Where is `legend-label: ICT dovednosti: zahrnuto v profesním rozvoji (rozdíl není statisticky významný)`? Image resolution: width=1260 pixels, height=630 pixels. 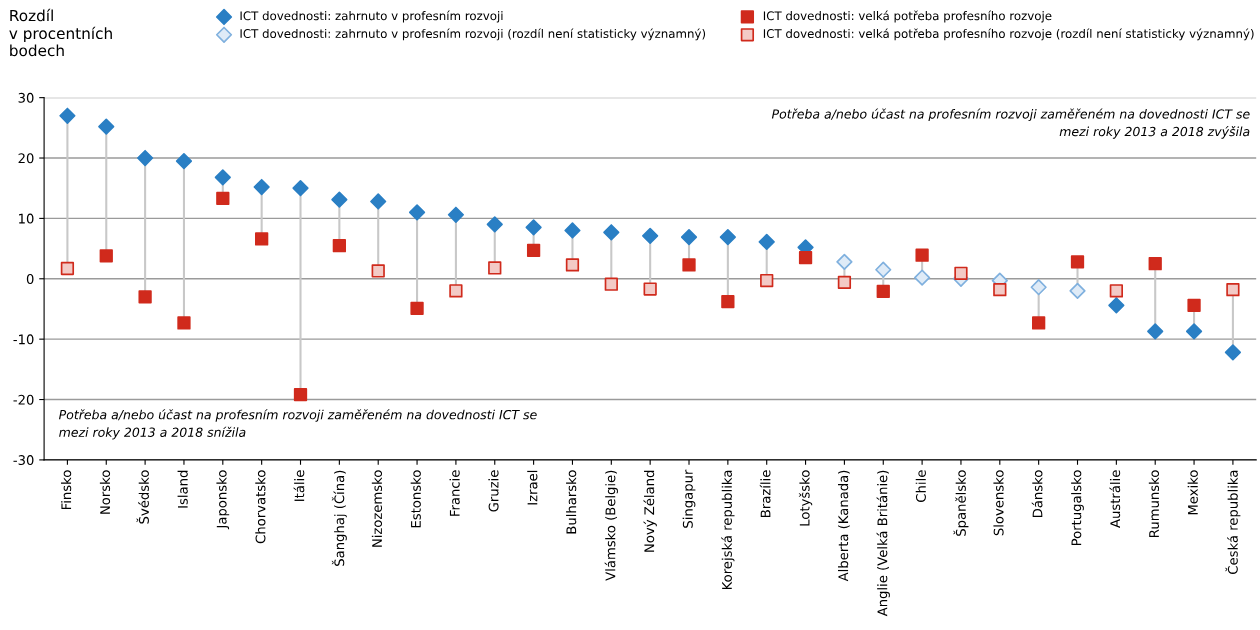 legend-label: ICT dovednosti: zahrnuto v profesním rozvoji (rozdíl není statisticky významný) is located at coordinates (473, 34).